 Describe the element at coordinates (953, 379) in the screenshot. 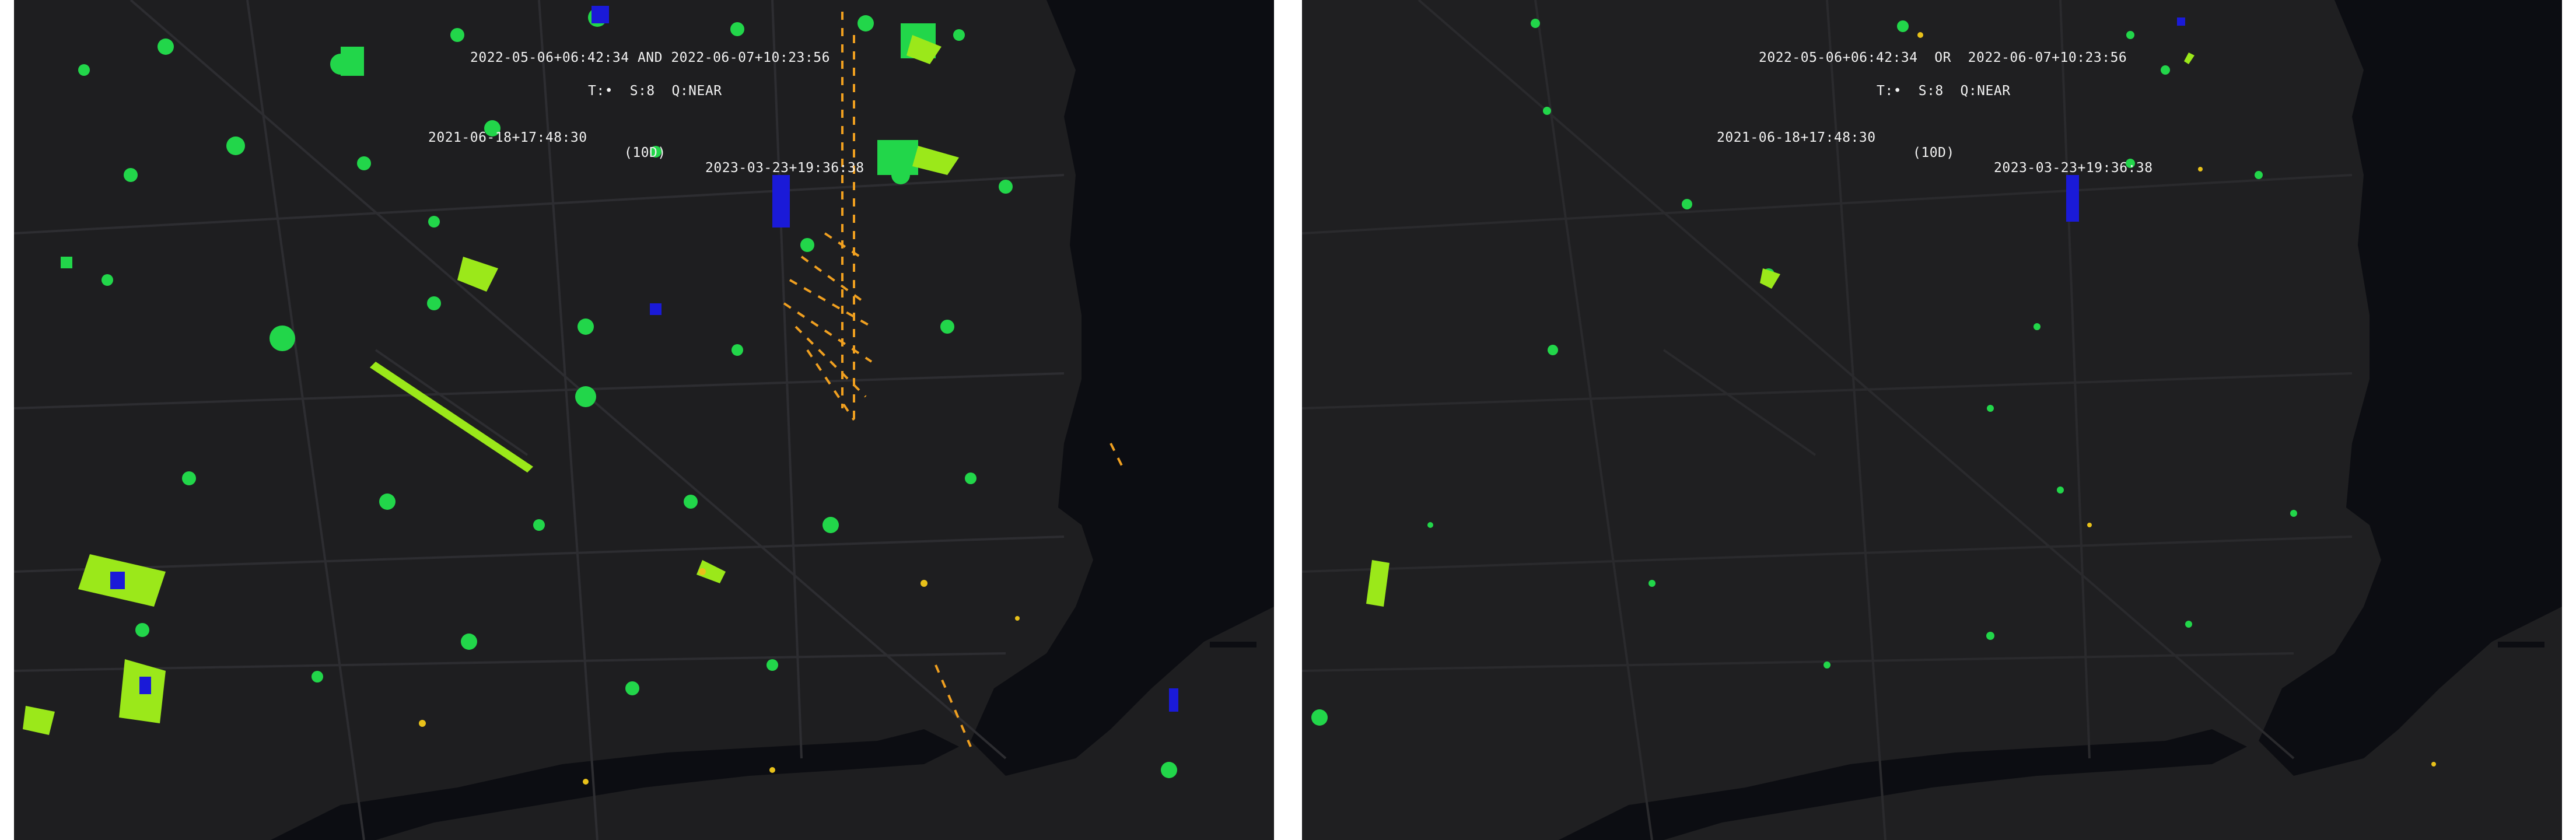

I see `change-points-orange` at that location.